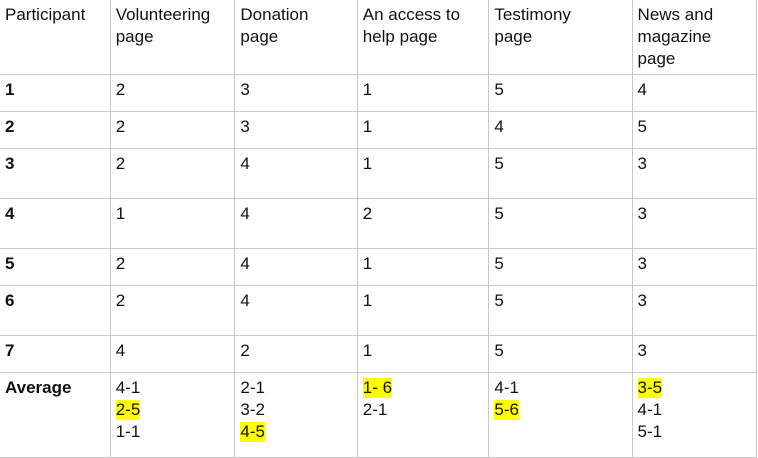  What do you see at coordinates (296, 415) in the screenshot?
I see `average-cell-donation: 2-1 3-2 4-5` at bounding box center [296, 415].